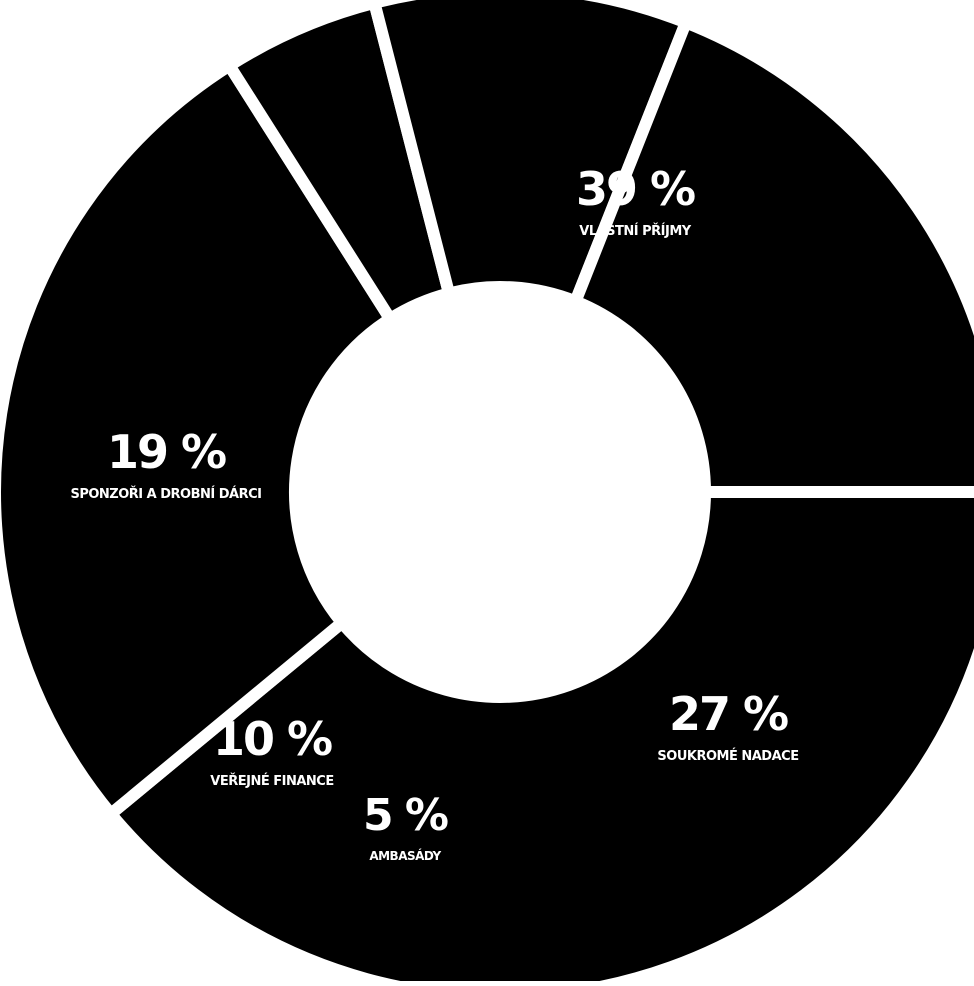 Image resolution: width=974 pixels, height=986 pixels. I want to click on slice-category-label: VEŘEJNÉ FINANCE, so click(271, 781).